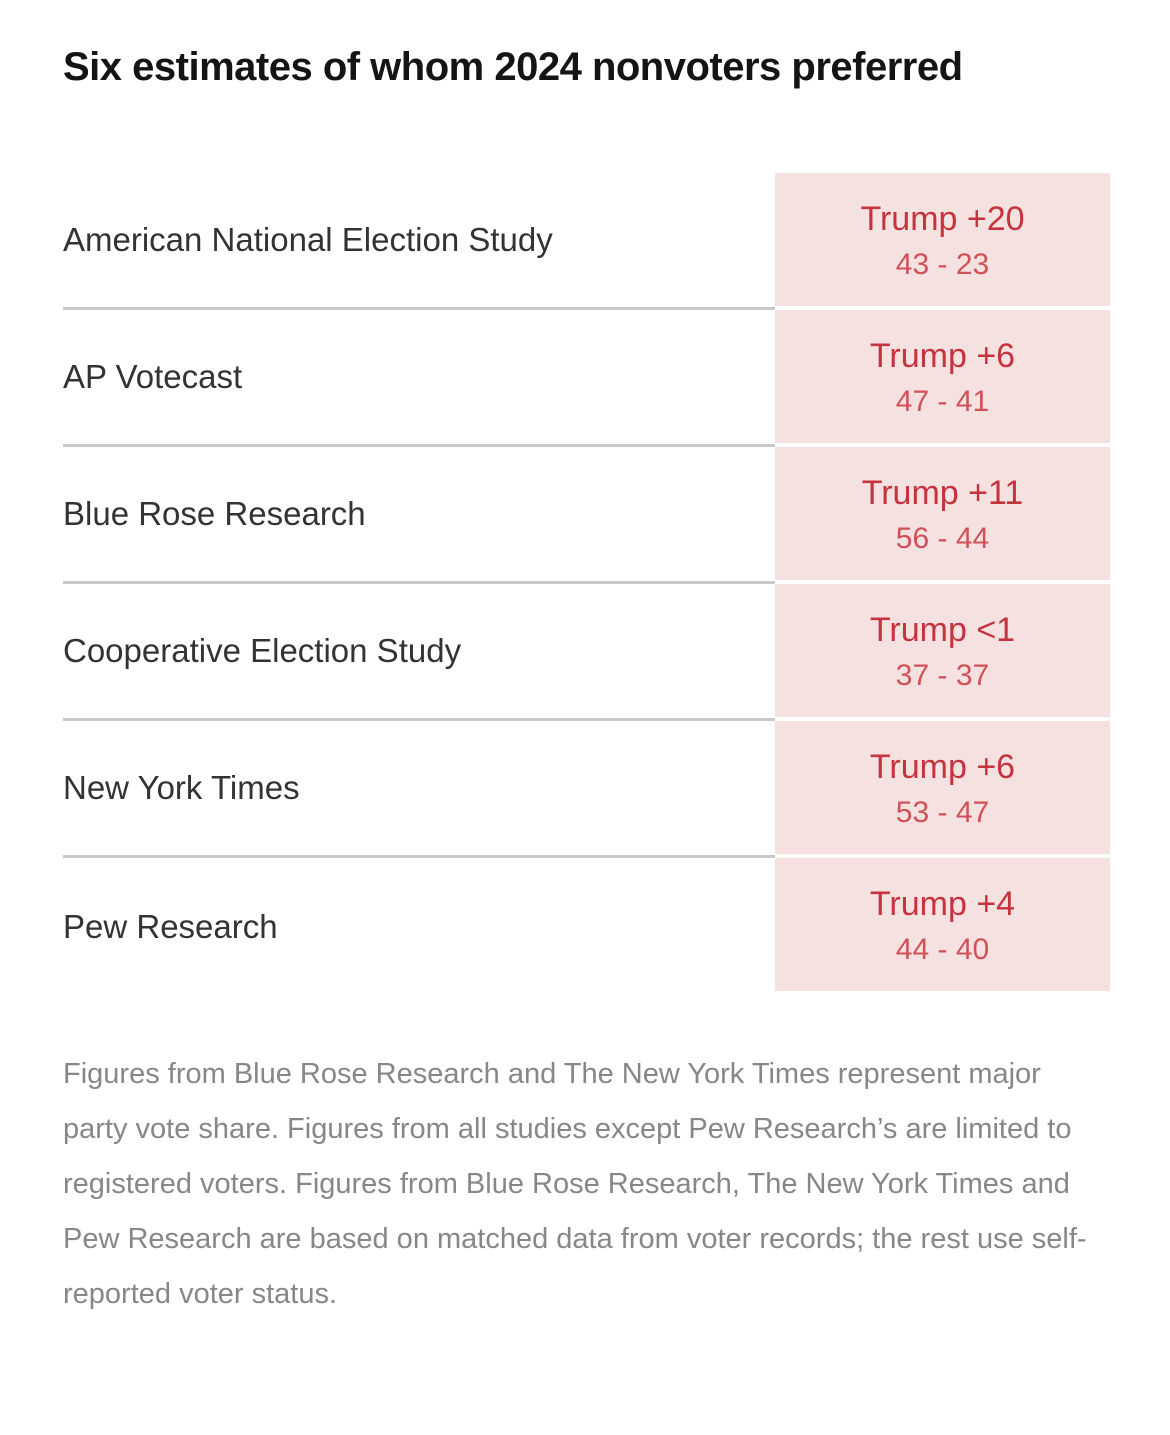 The width and height of the screenshot is (1170, 1435). I want to click on share-values: 53 - 47, so click(942, 812).